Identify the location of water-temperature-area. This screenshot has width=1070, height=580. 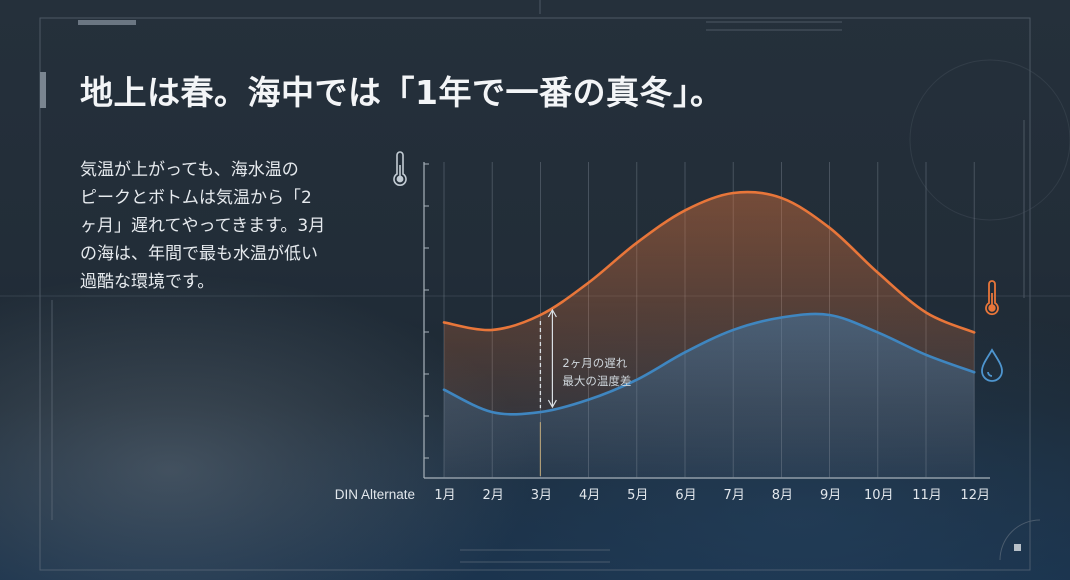
(709, 395).